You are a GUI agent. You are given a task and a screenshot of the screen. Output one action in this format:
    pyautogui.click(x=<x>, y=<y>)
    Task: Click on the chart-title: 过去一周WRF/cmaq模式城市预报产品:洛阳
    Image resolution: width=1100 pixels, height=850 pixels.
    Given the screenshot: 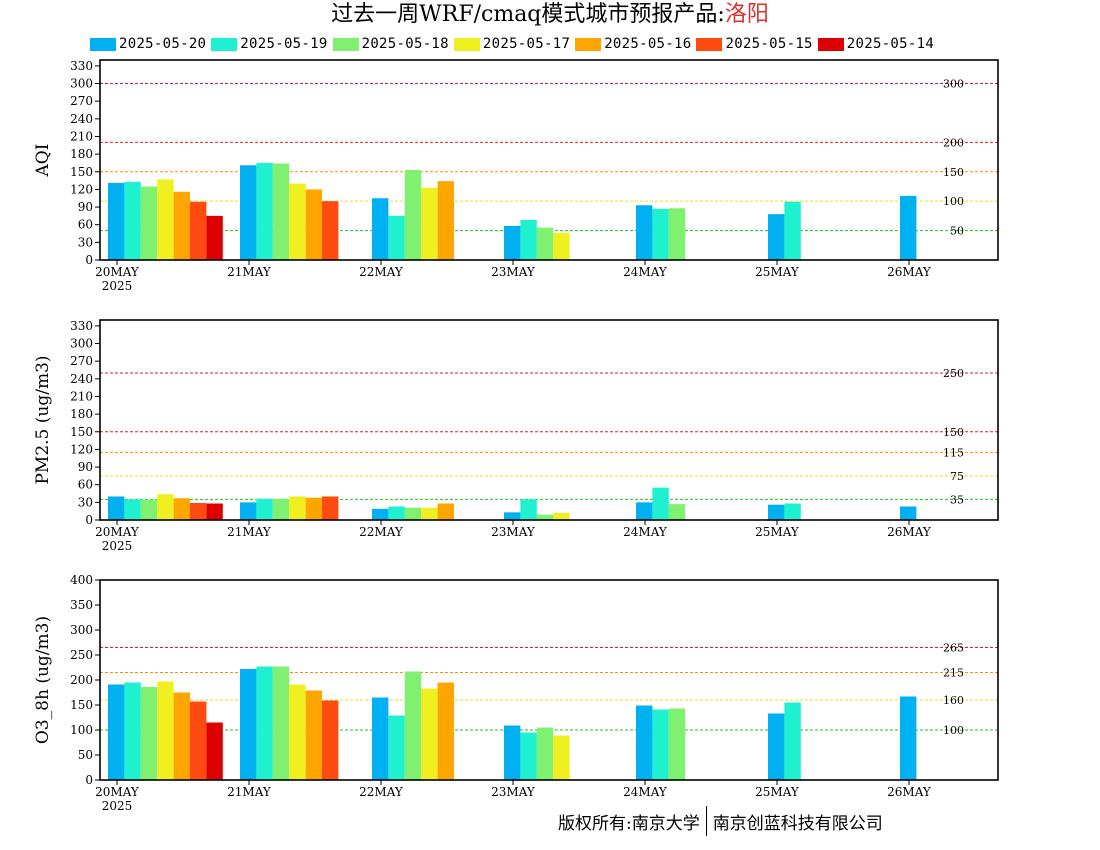 What is the action you would take?
    pyautogui.click(x=550, y=15)
    